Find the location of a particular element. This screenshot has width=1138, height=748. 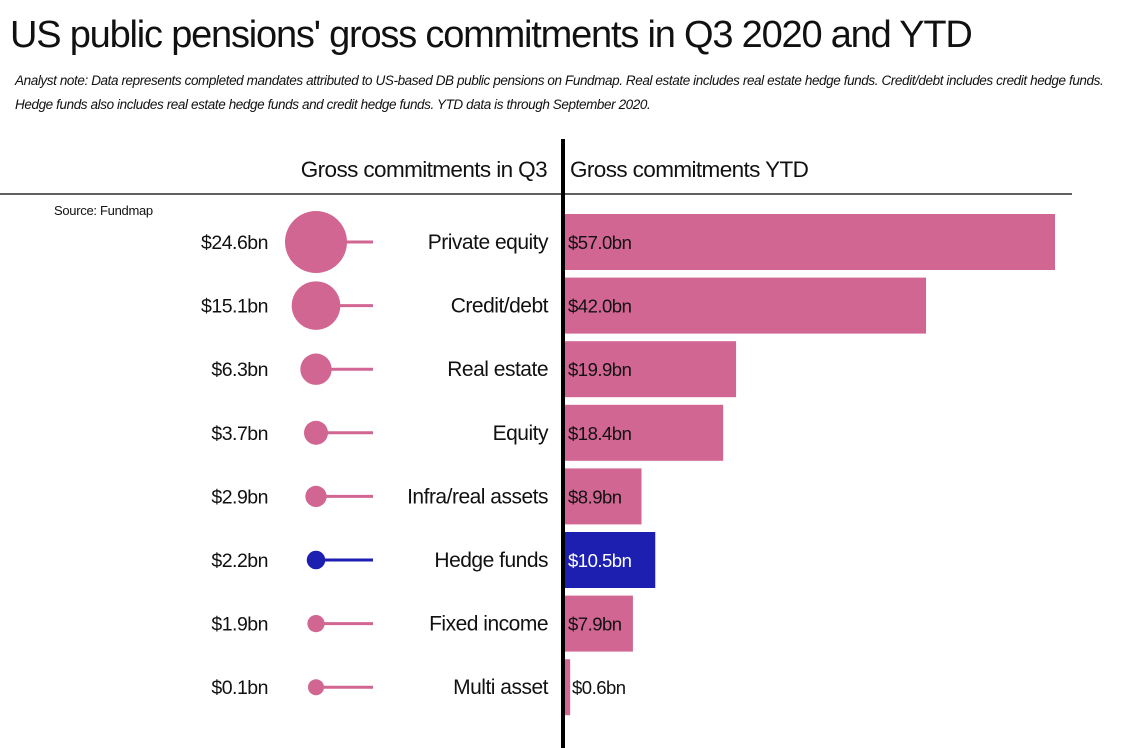

ytd-value-label: $7.9bn is located at coordinates (595, 624).